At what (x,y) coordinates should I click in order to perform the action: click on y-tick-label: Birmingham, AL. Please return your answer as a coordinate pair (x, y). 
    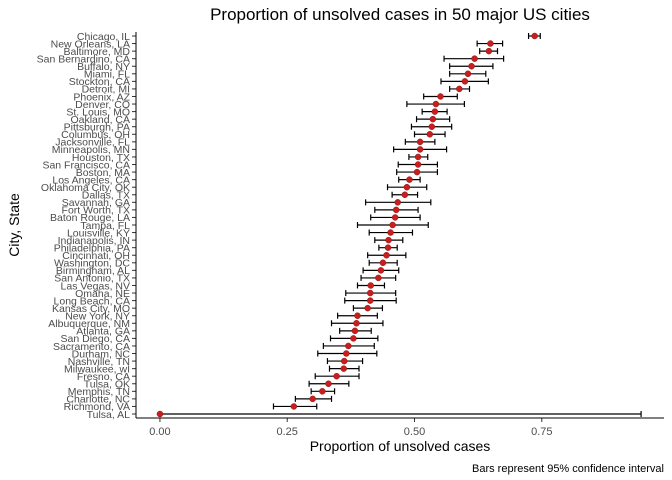
    Looking at the image, I should click on (93, 271).